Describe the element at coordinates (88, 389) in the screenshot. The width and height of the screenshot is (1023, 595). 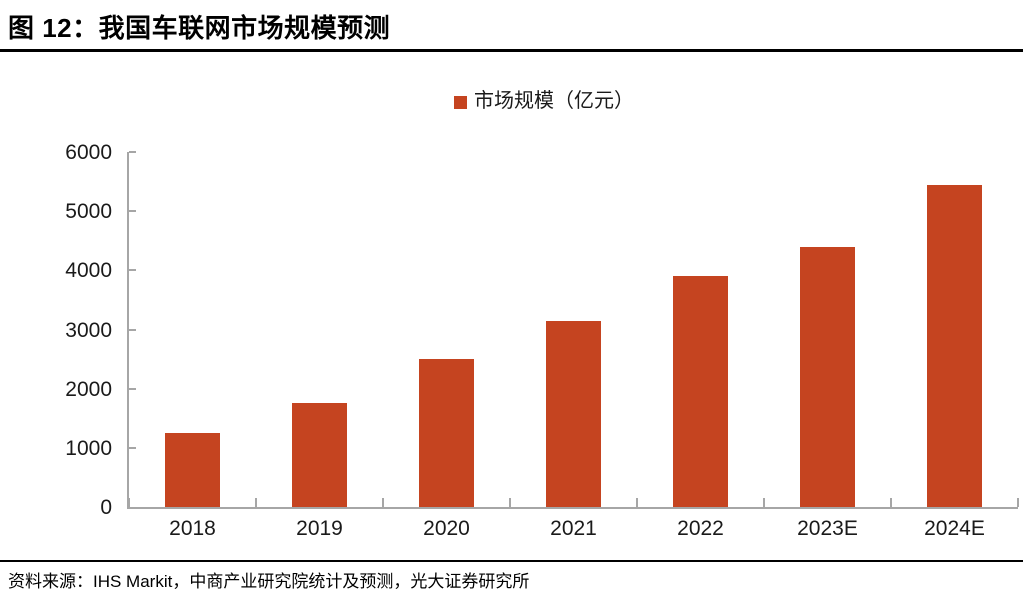
I see `y-axis-label: 2000` at that location.